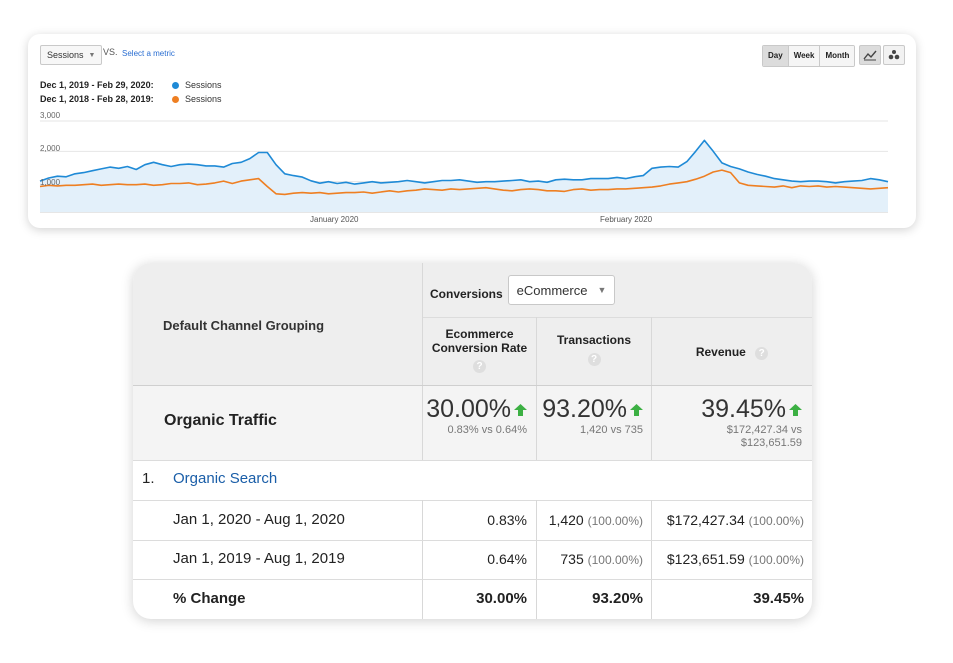  I want to click on summary-sub-value: 0.83% vs 0.64%, so click(487, 430).